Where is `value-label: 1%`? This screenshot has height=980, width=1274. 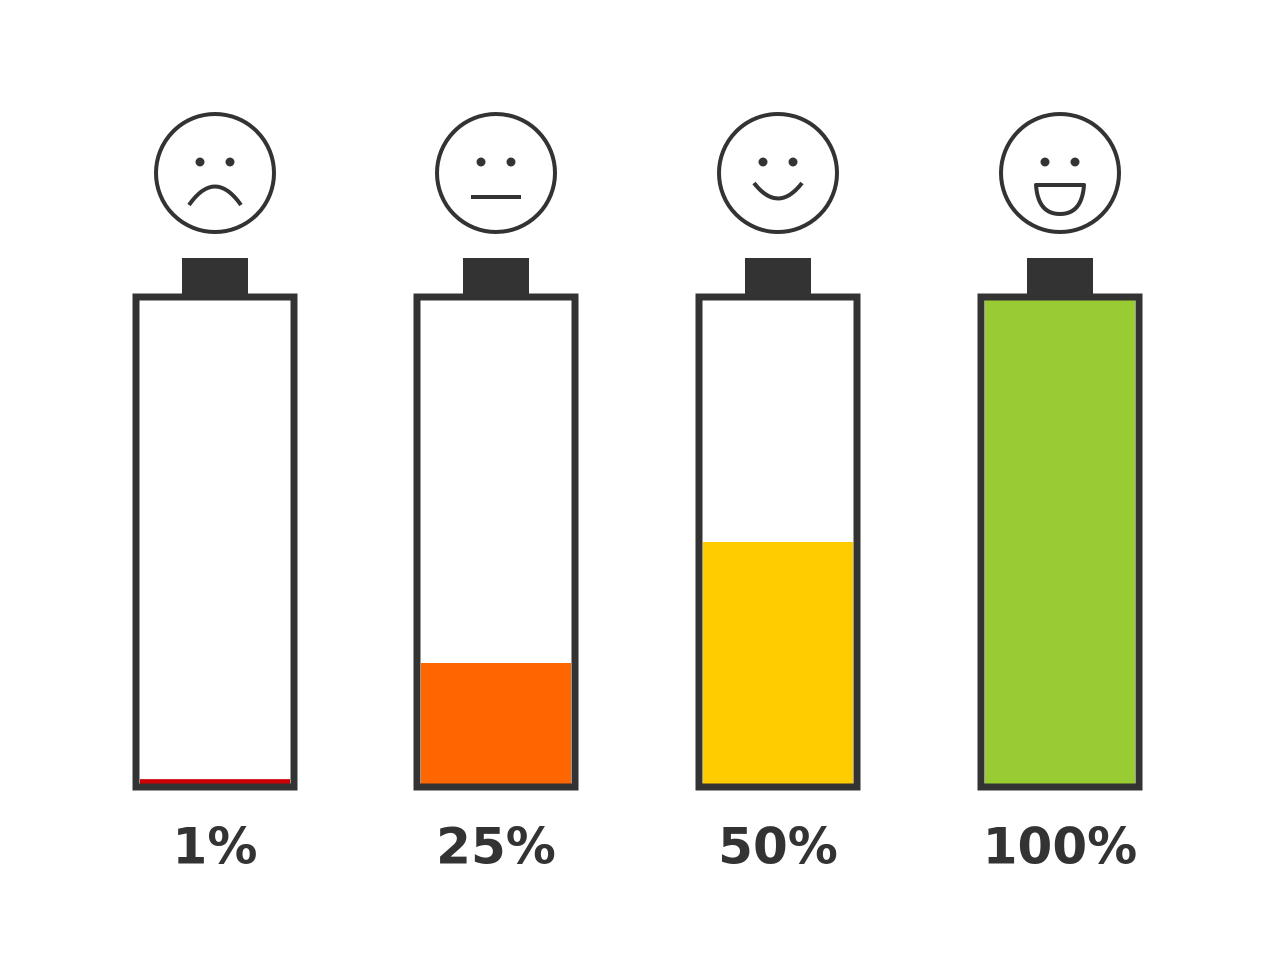
value-label: 1% is located at coordinates (215, 847).